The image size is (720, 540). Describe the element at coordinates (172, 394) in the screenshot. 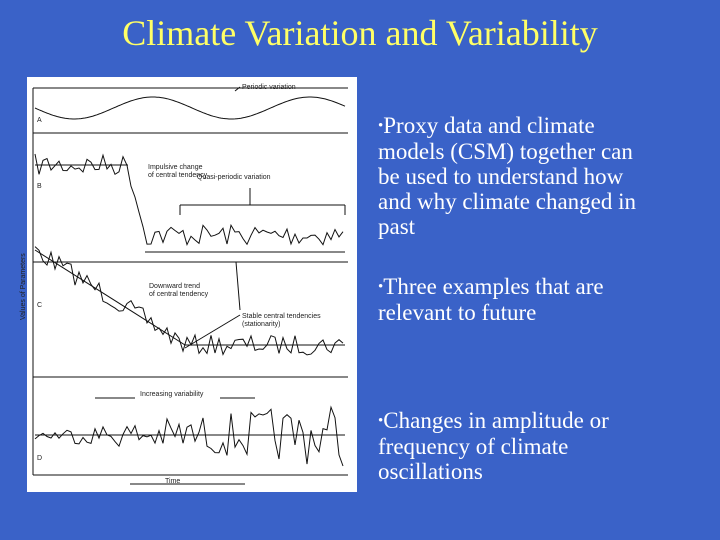

I see `annotation: Increasing variability` at that location.